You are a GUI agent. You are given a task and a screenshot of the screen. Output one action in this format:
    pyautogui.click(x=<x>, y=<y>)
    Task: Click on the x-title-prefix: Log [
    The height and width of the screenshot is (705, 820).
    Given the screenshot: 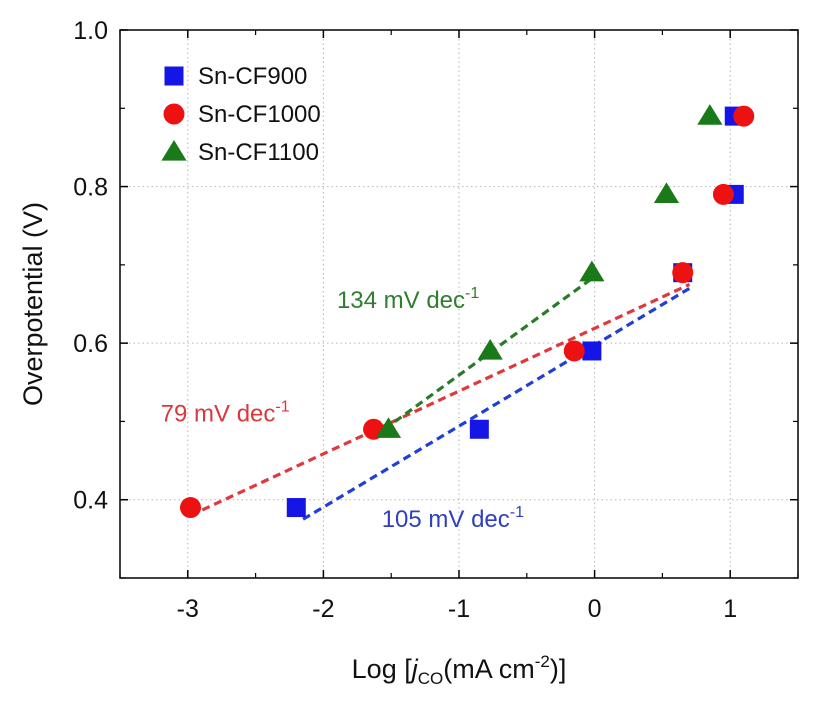 What is the action you would take?
    pyautogui.click(x=382, y=669)
    